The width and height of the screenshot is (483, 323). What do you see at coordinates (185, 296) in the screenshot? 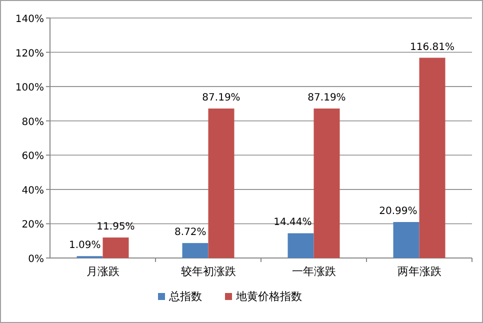
I see `legend-label: 总指数` at bounding box center [185, 296].